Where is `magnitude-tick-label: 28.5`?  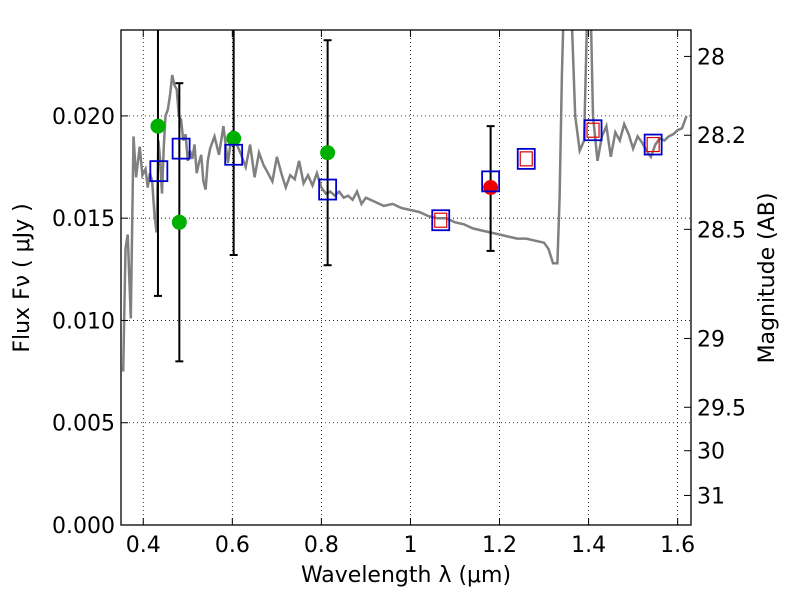
magnitude-tick-label: 28.5 is located at coordinates (721, 230).